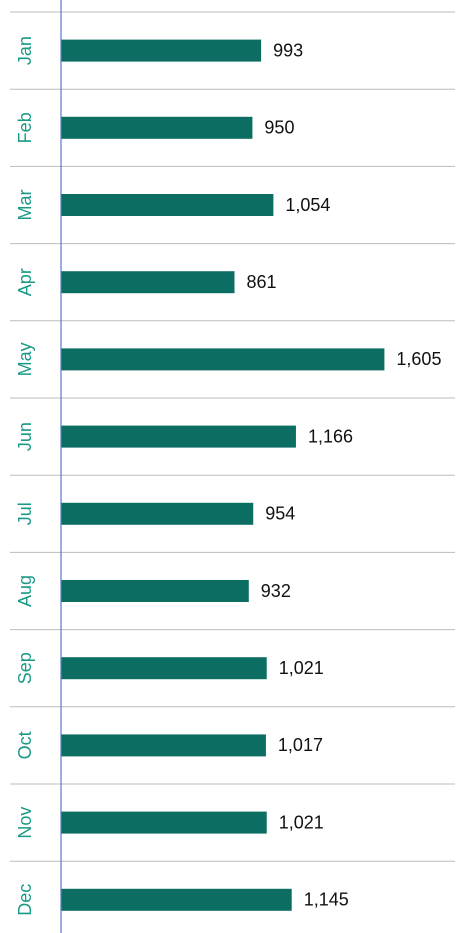  What do you see at coordinates (288, 50) in the screenshot?
I see `value-label: 993` at bounding box center [288, 50].